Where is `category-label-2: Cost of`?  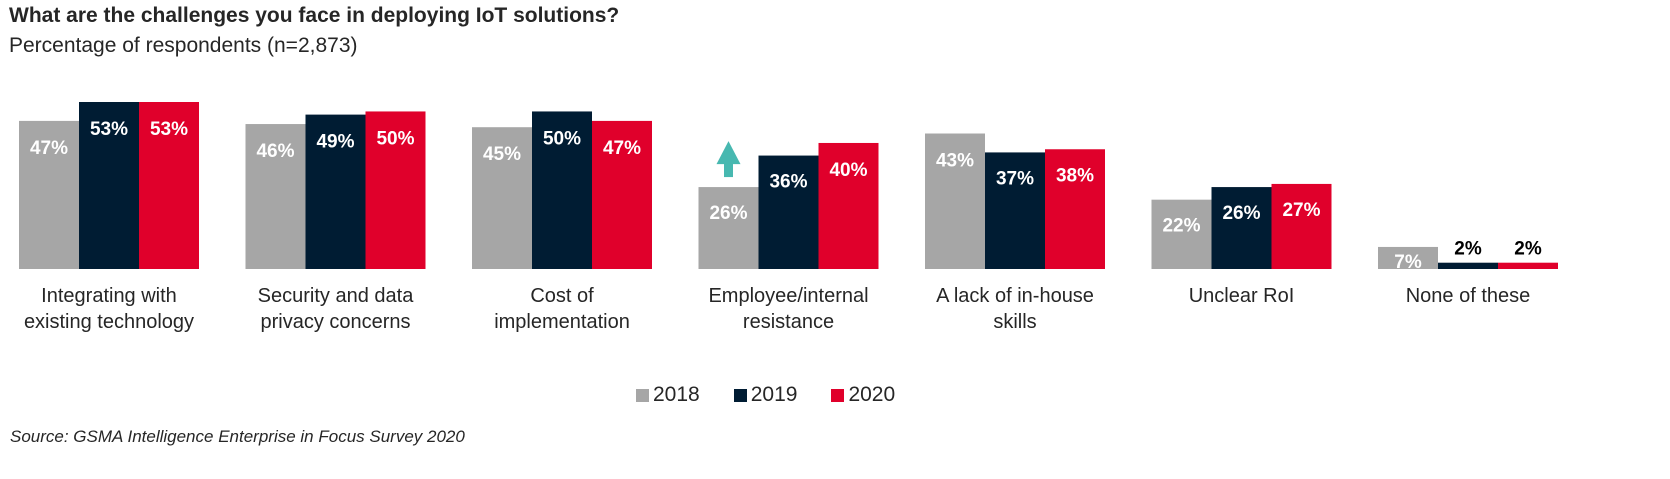 category-label-2: Cost of is located at coordinates (562, 296).